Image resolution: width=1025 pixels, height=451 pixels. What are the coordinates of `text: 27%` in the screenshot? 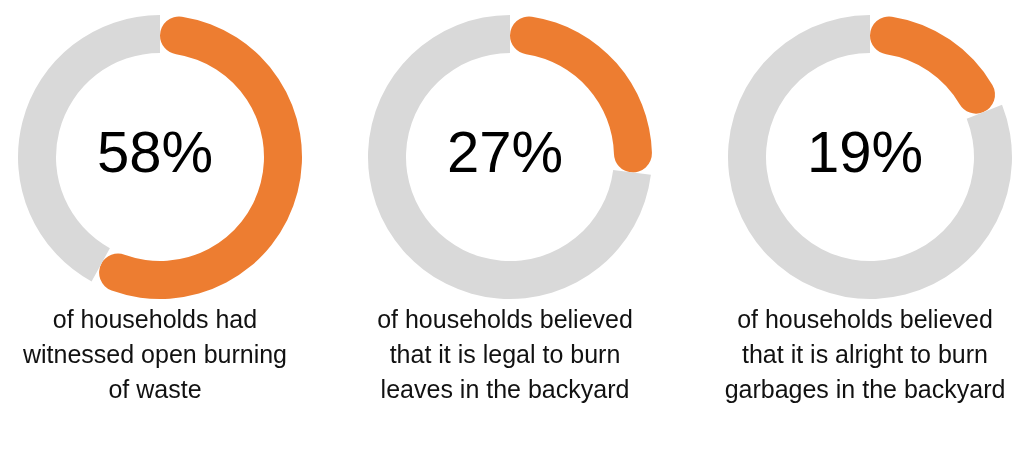 It's located at (505, 151).